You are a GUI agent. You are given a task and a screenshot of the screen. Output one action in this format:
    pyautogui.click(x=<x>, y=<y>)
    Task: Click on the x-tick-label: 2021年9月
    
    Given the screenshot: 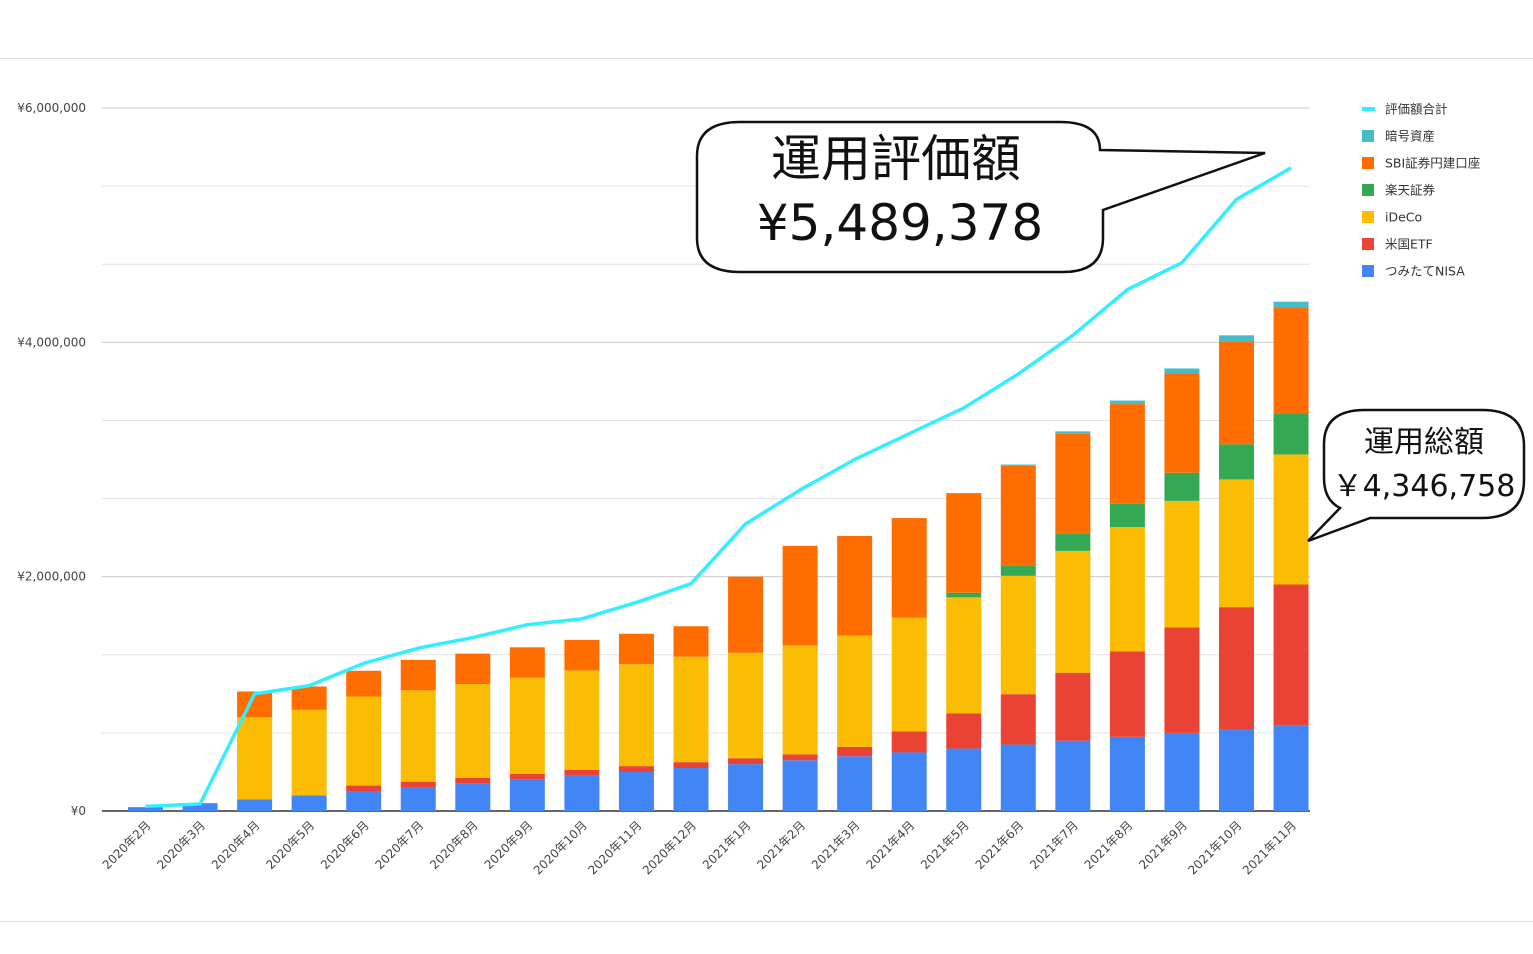 What is the action you would take?
    pyautogui.click(x=1163, y=845)
    